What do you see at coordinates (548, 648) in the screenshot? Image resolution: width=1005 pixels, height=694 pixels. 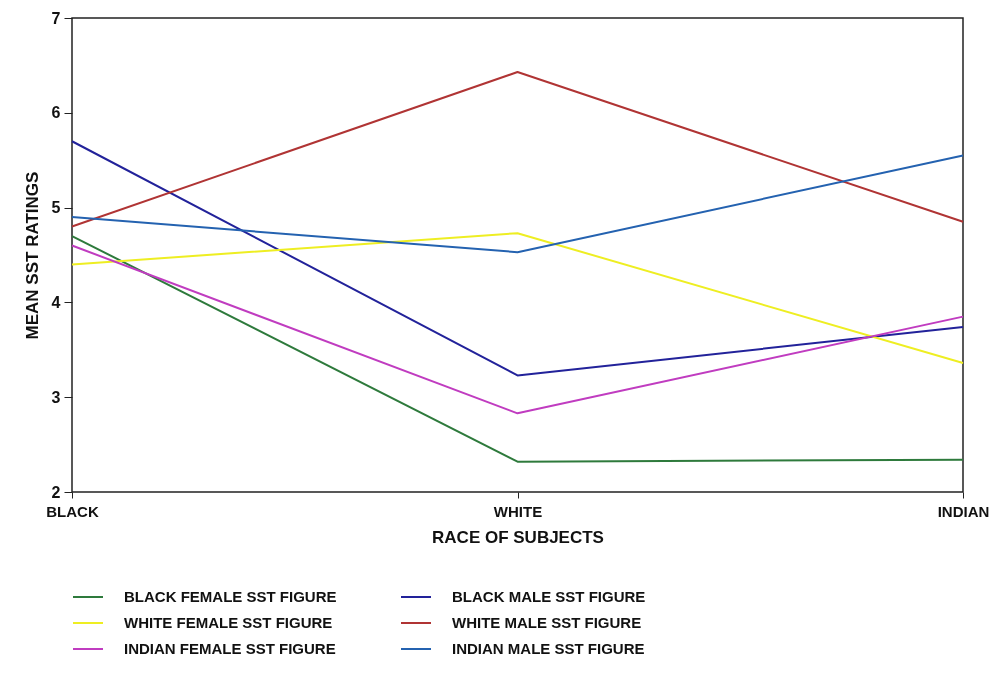 I see `legend-label: INDIAN MALE SST FIGURE` at bounding box center [548, 648].